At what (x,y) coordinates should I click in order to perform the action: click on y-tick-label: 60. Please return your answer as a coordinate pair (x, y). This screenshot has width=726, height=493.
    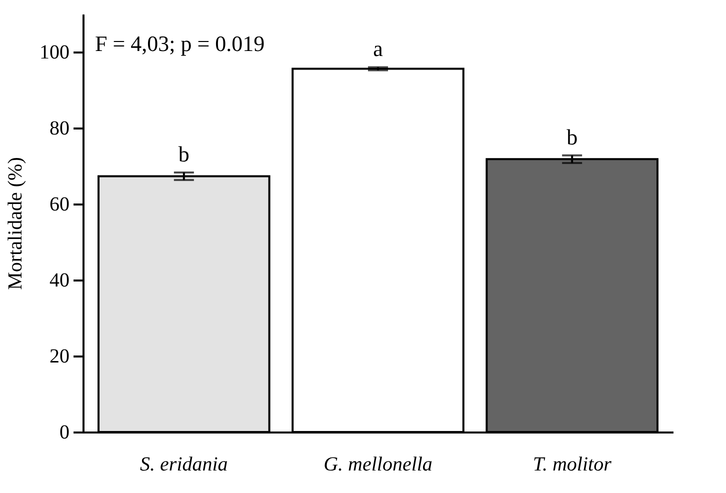
    Looking at the image, I should click on (60, 205).